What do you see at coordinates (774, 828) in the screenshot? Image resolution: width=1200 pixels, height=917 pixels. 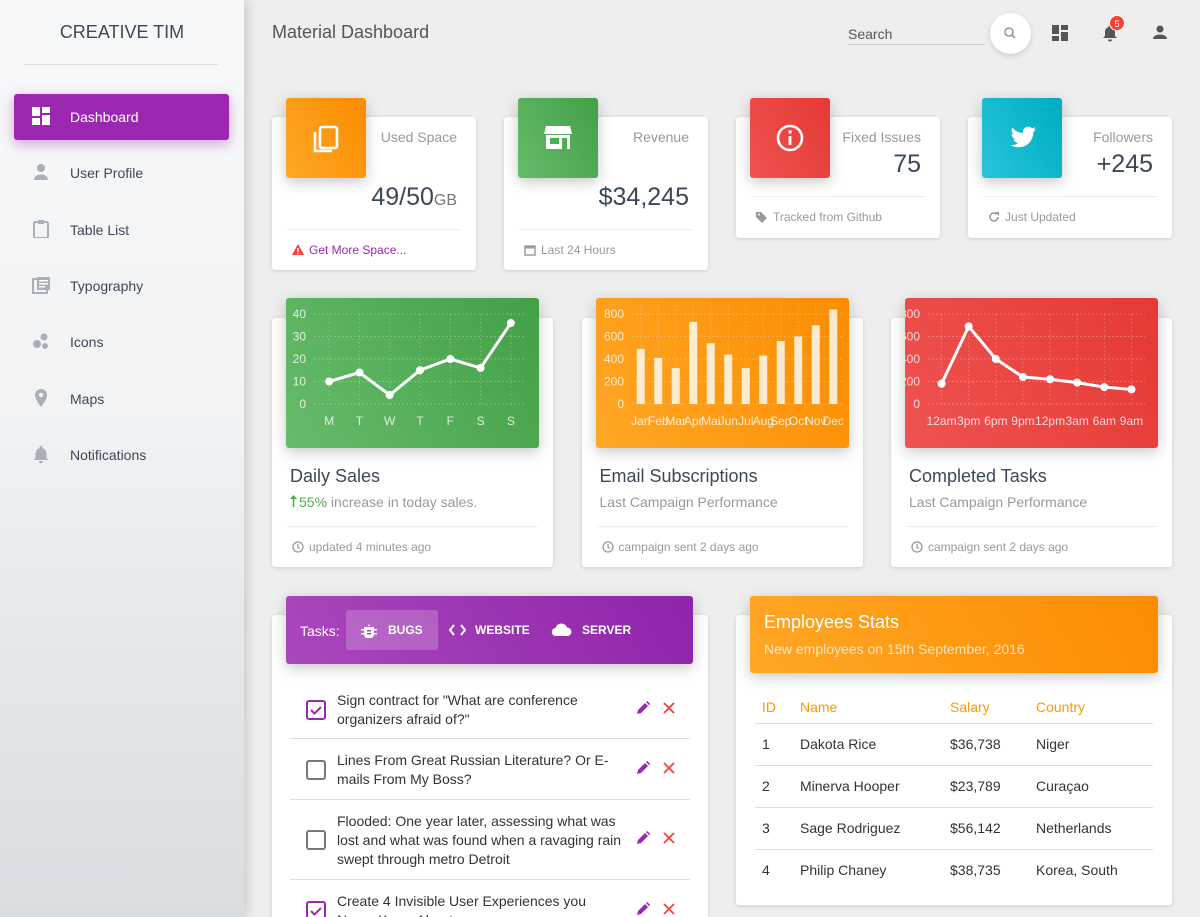 I see `table-cell: 3` at bounding box center [774, 828].